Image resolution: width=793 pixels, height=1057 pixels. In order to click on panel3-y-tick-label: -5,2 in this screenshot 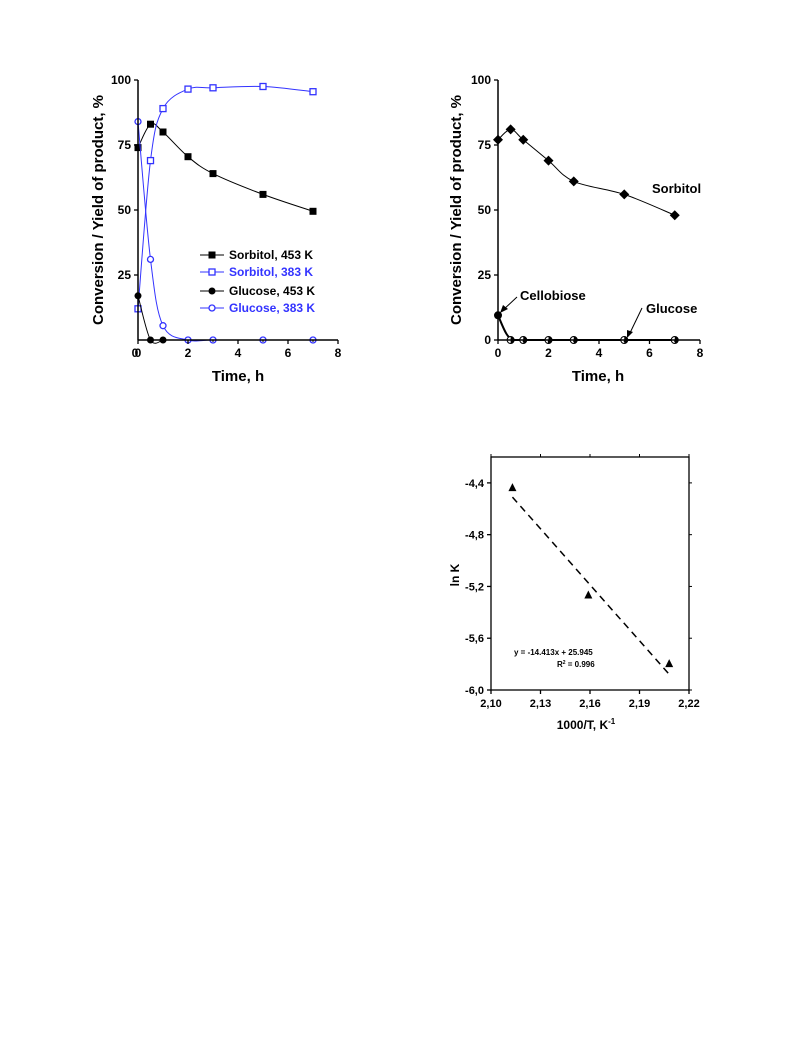, I will do `click(474, 587)`.